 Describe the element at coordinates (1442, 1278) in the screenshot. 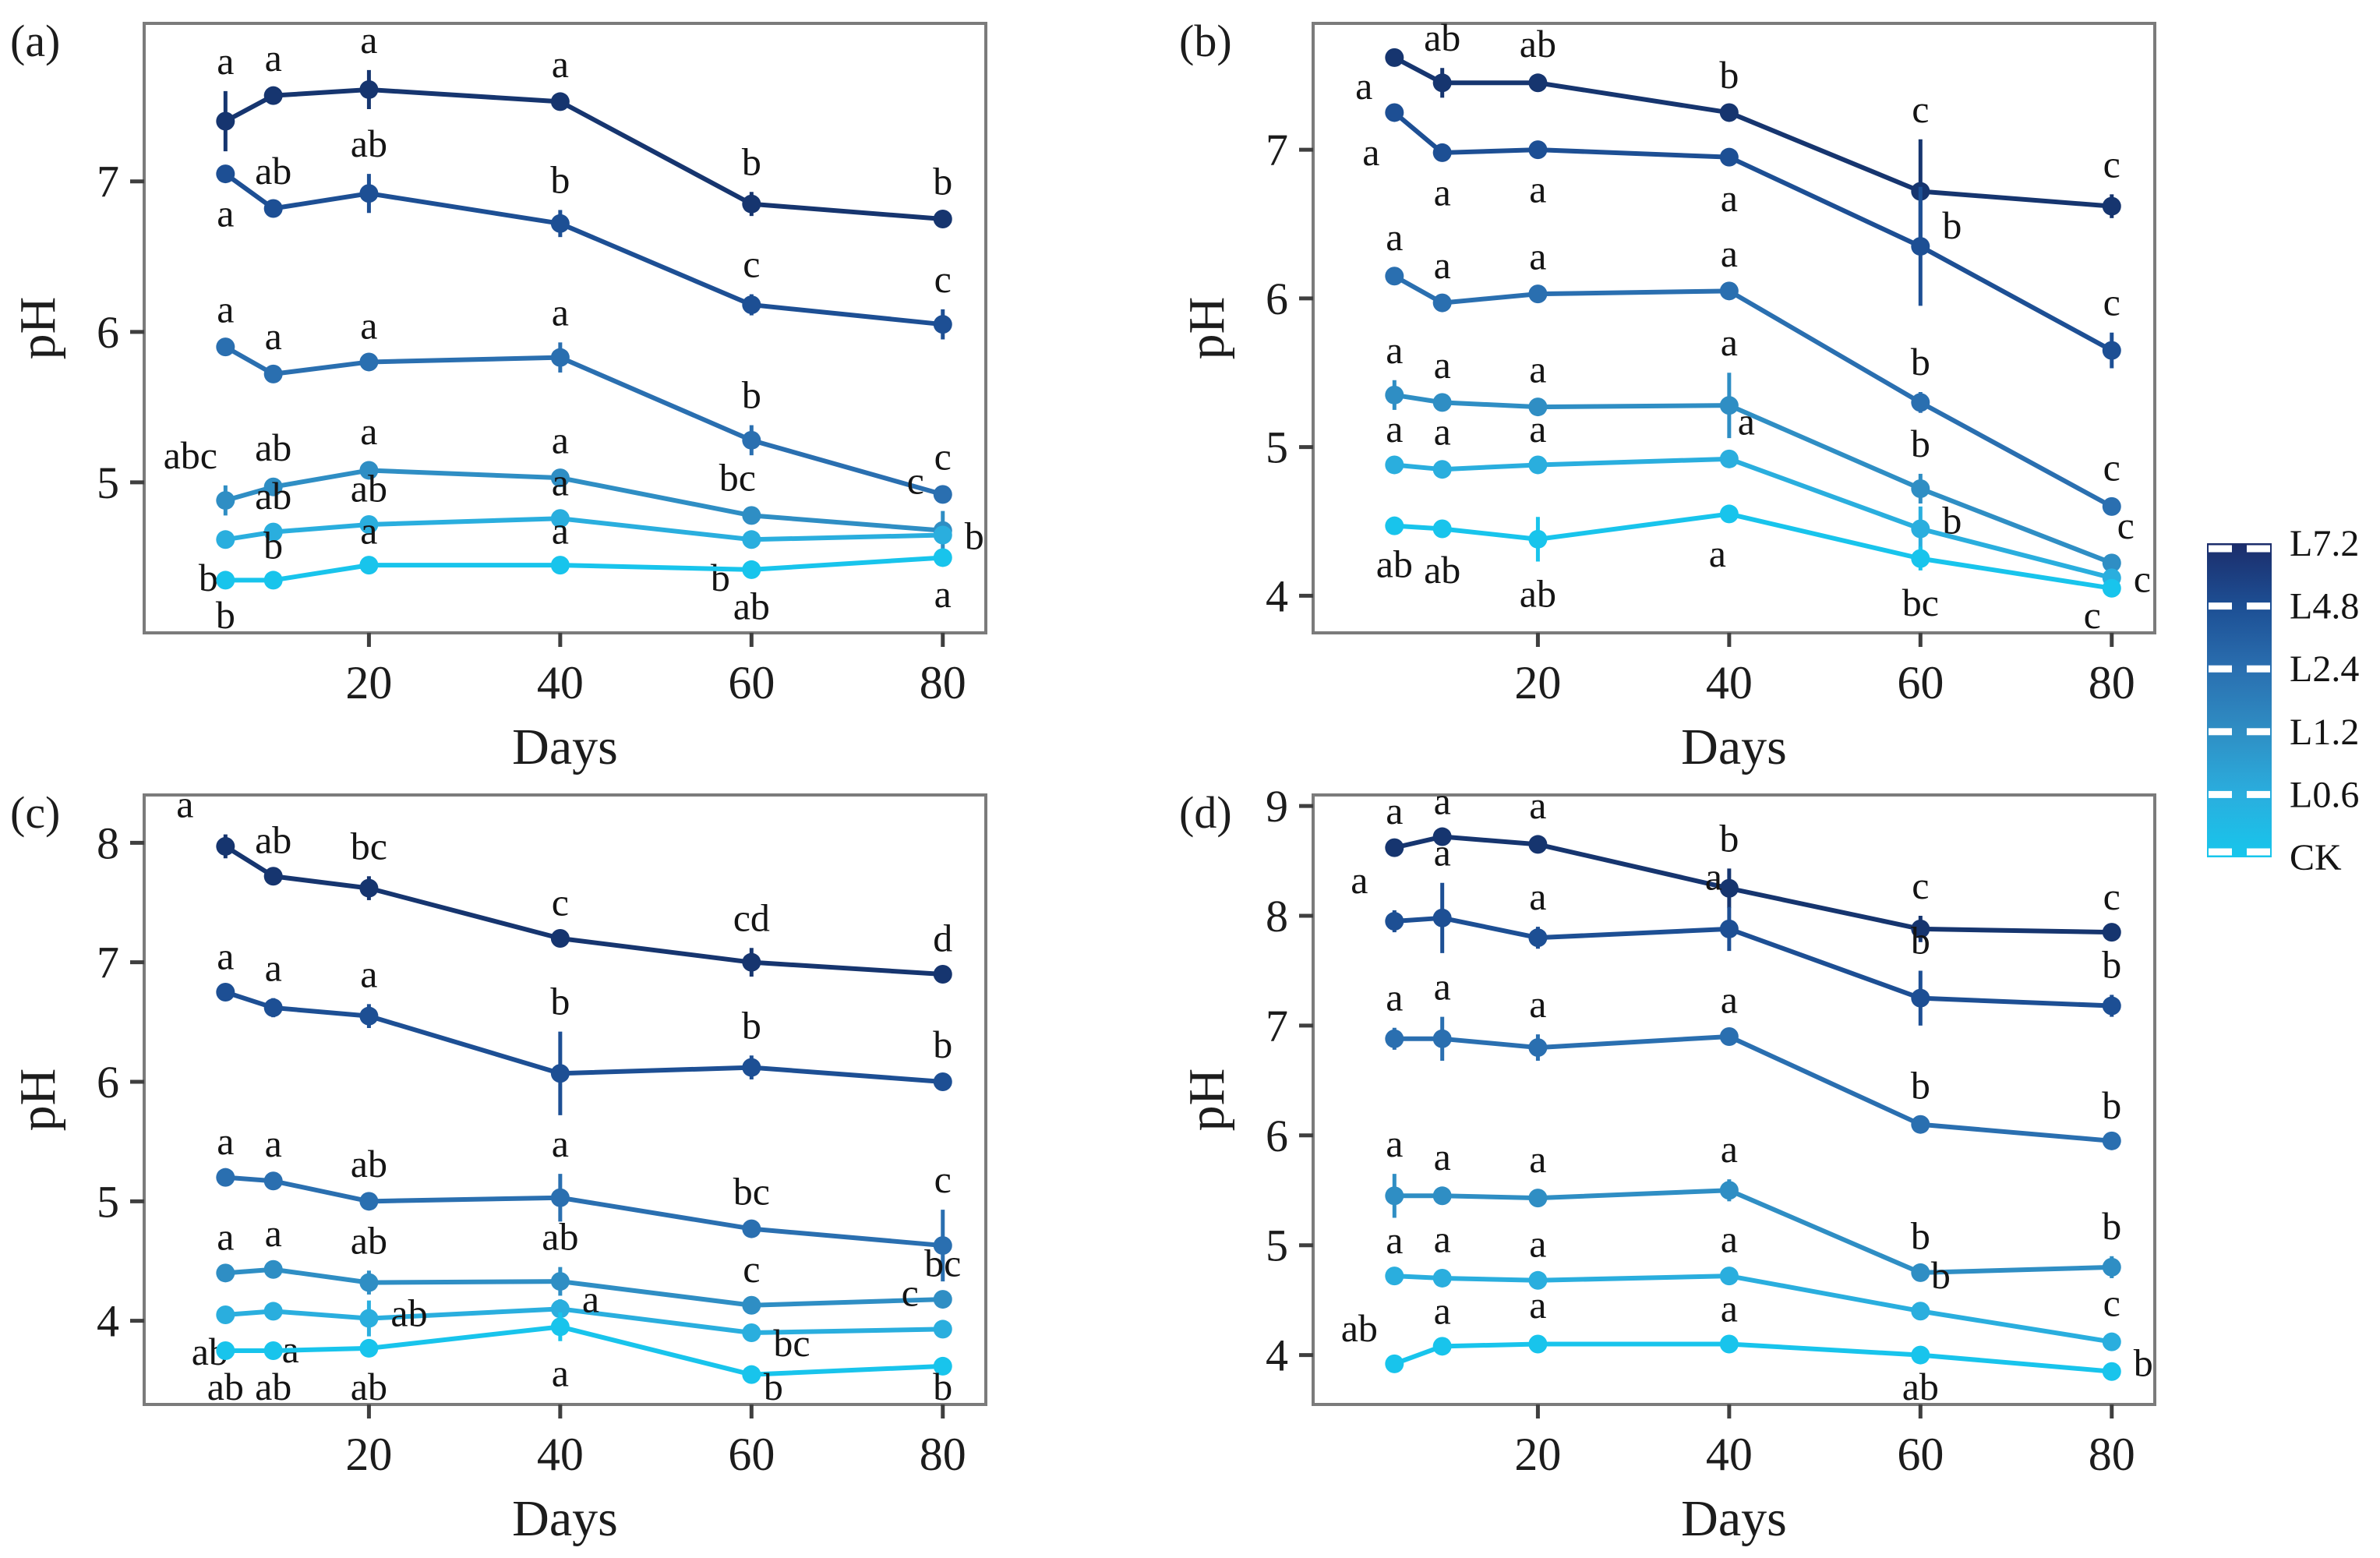

I see `data-point-L0.6-d10` at that location.